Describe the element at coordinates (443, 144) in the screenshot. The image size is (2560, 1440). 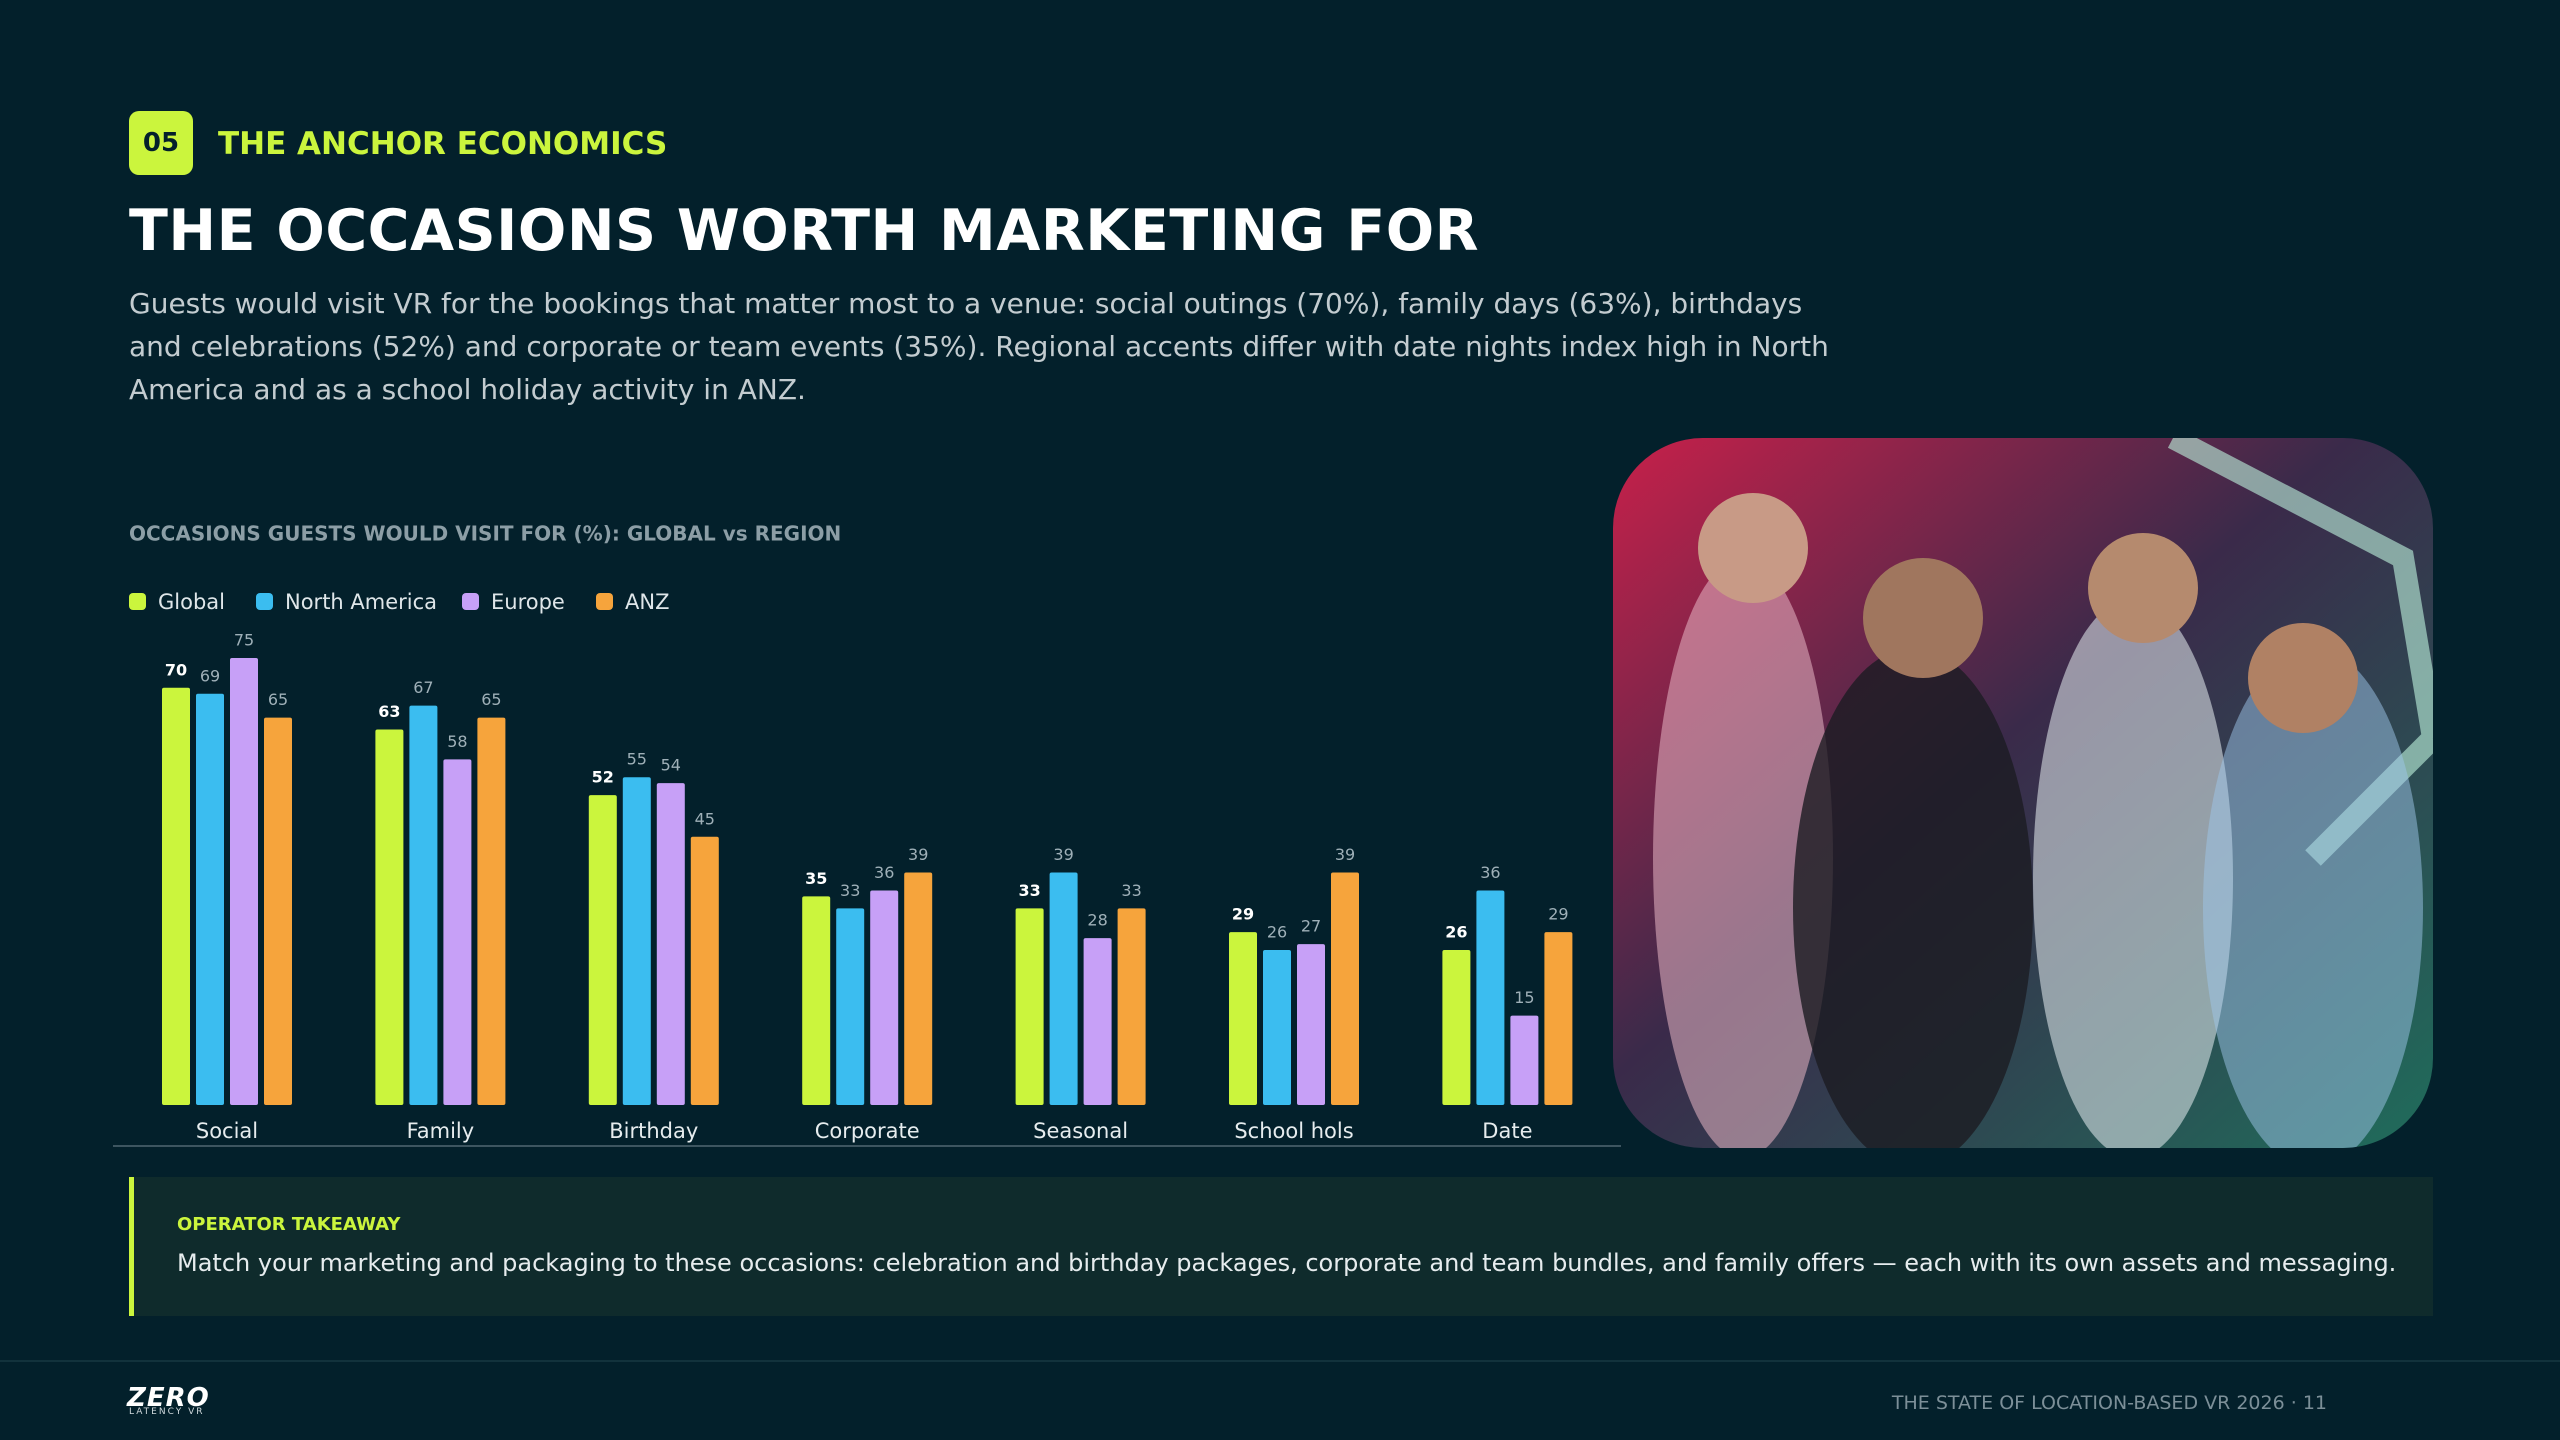
I see `section-kicker: THE ANCHOR ECONOMICS` at that location.